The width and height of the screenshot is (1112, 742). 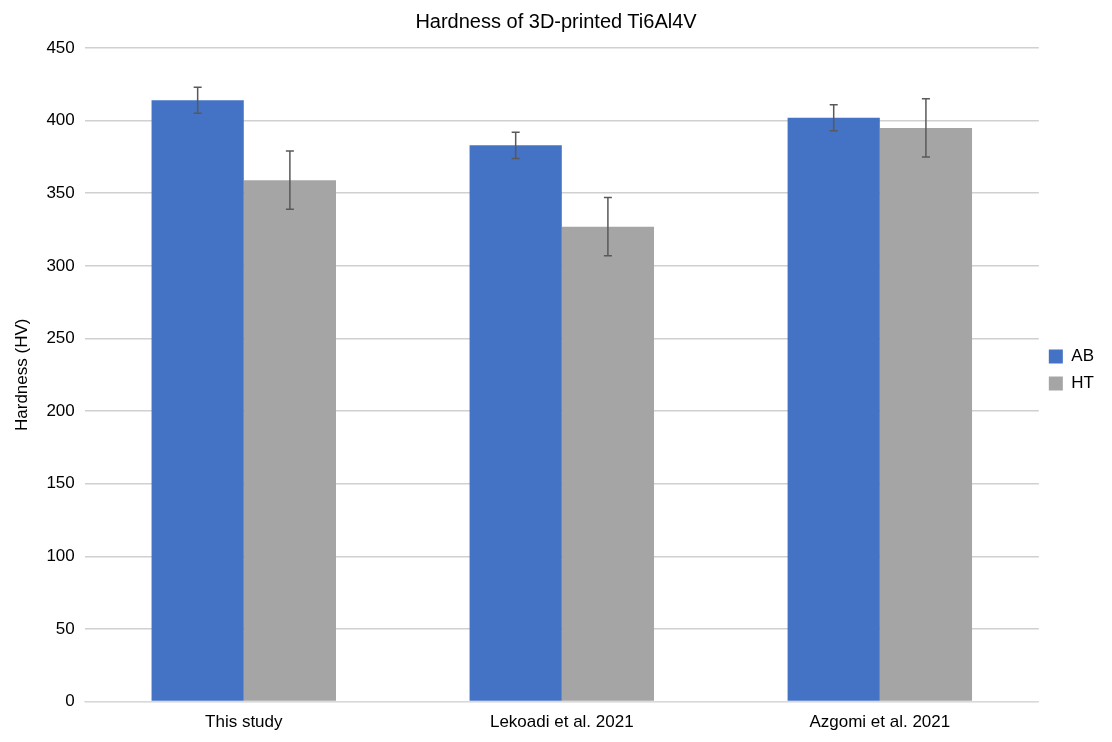 I want to click on y-tick-label: 450, so click(x=60, y=47).